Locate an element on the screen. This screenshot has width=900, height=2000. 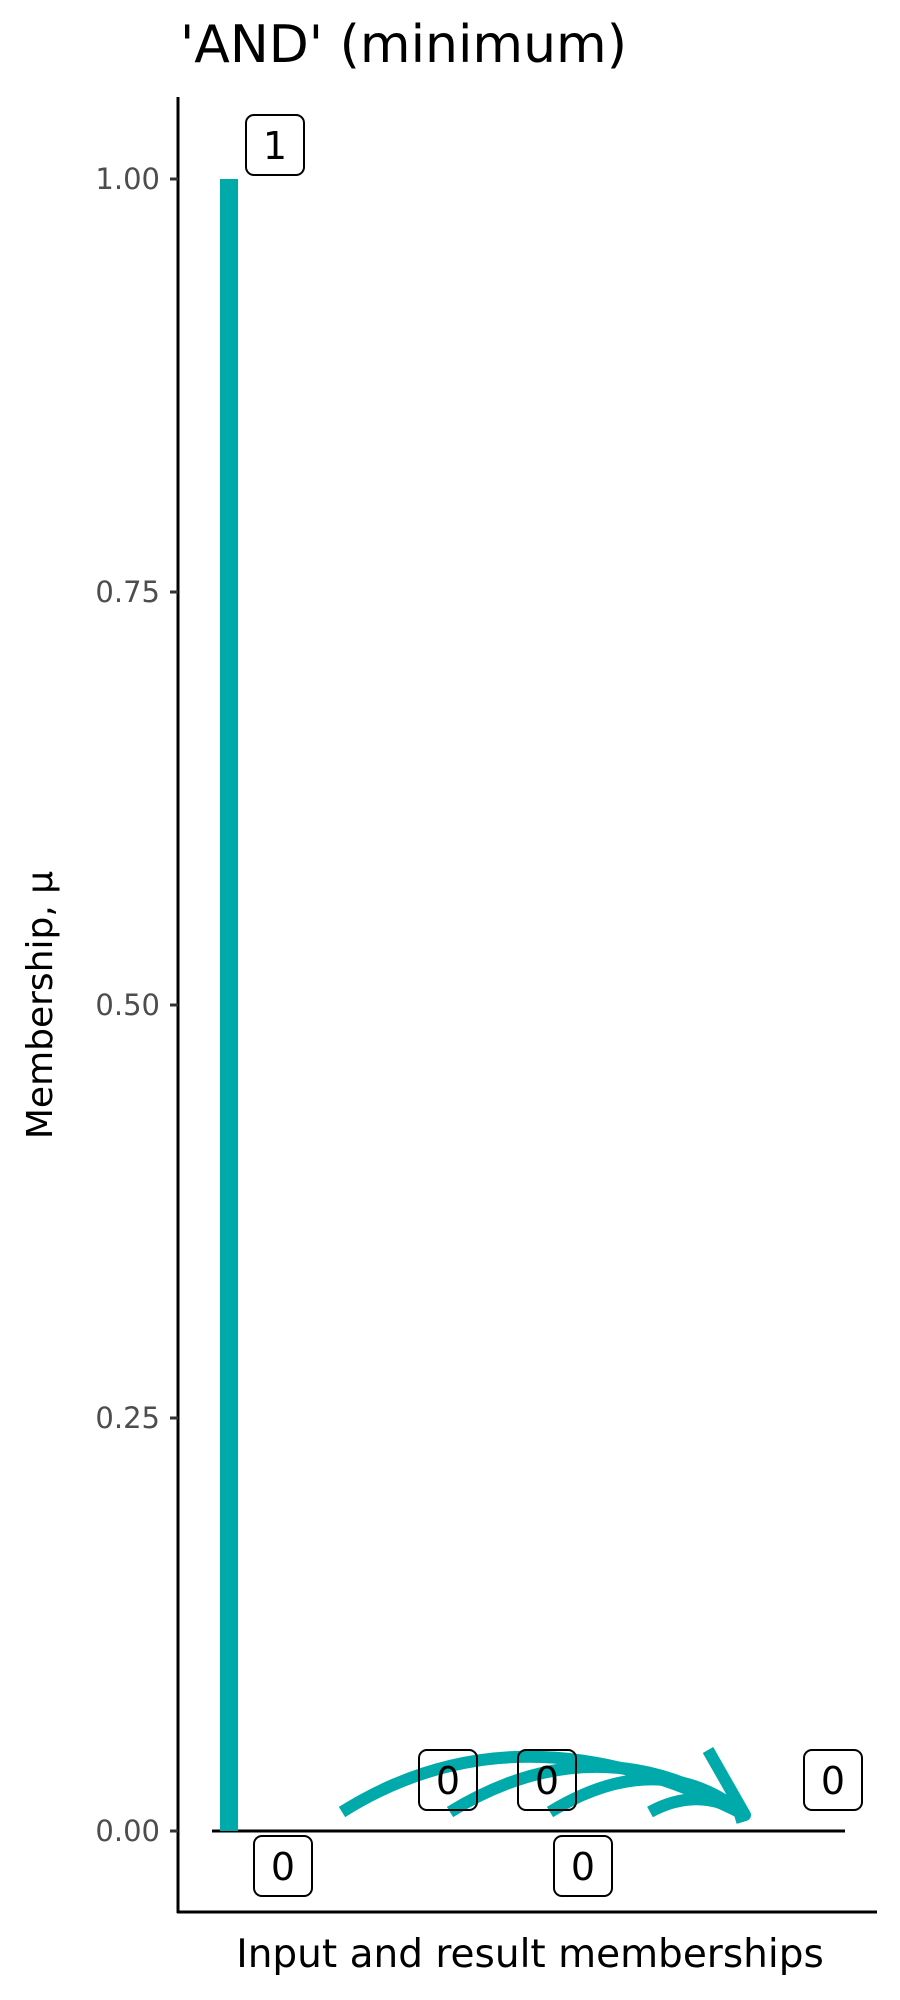
arrow-head is located at coordinates (726, 1785).